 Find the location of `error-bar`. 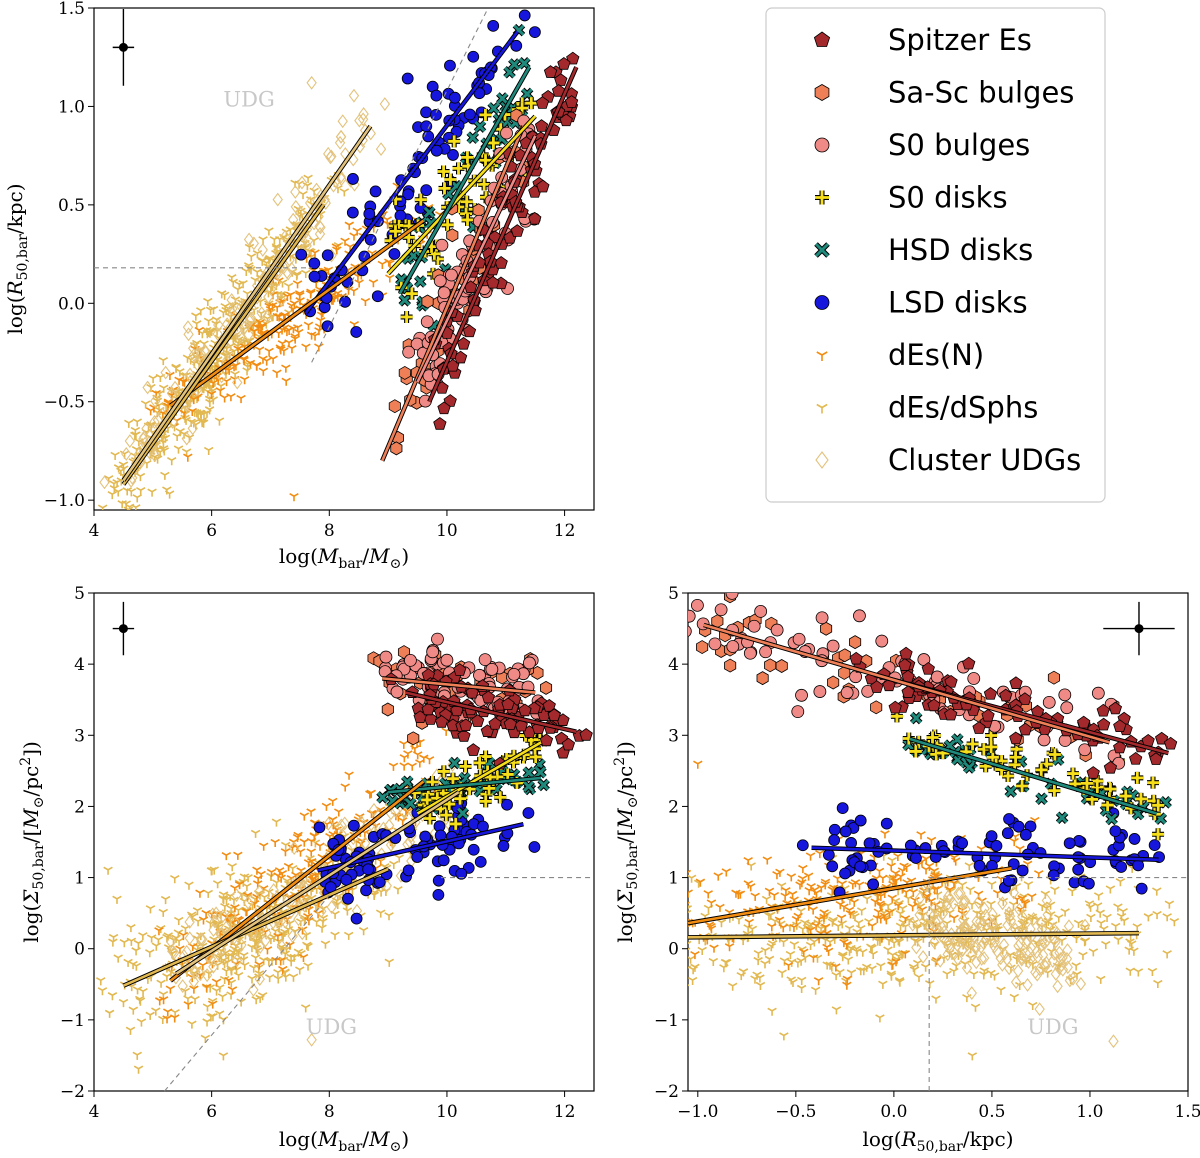

error-bar is located at coordinates (123, 47).